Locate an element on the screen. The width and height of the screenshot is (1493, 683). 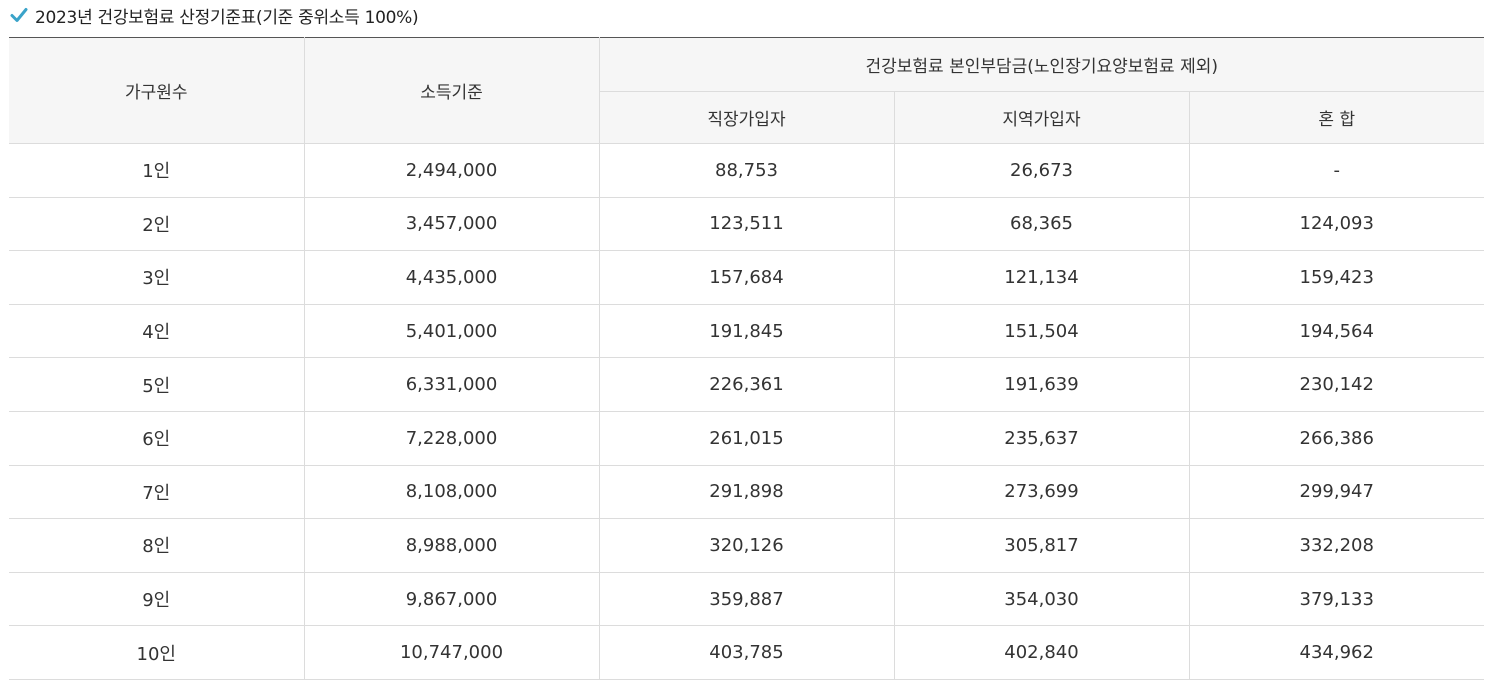
table-title: 2023년 건강보험료 산정기준표(기준 중위소득 100%) is located at coordinates (227, 17).